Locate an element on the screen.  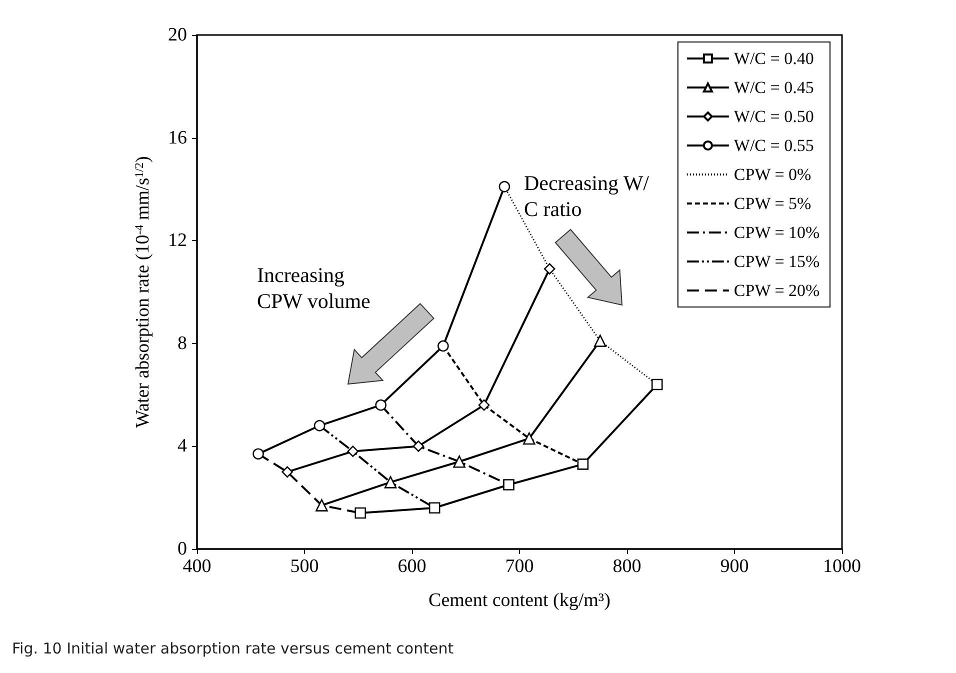
legend-label: W/C = 0.50 is located at coordinates (774, 116).